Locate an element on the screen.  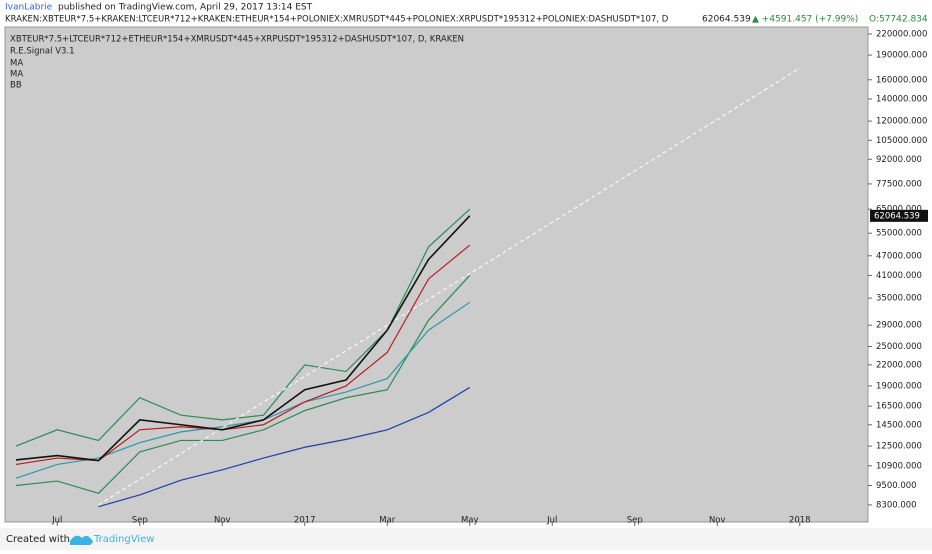
footer-bar is located at coordinates (466, 539).